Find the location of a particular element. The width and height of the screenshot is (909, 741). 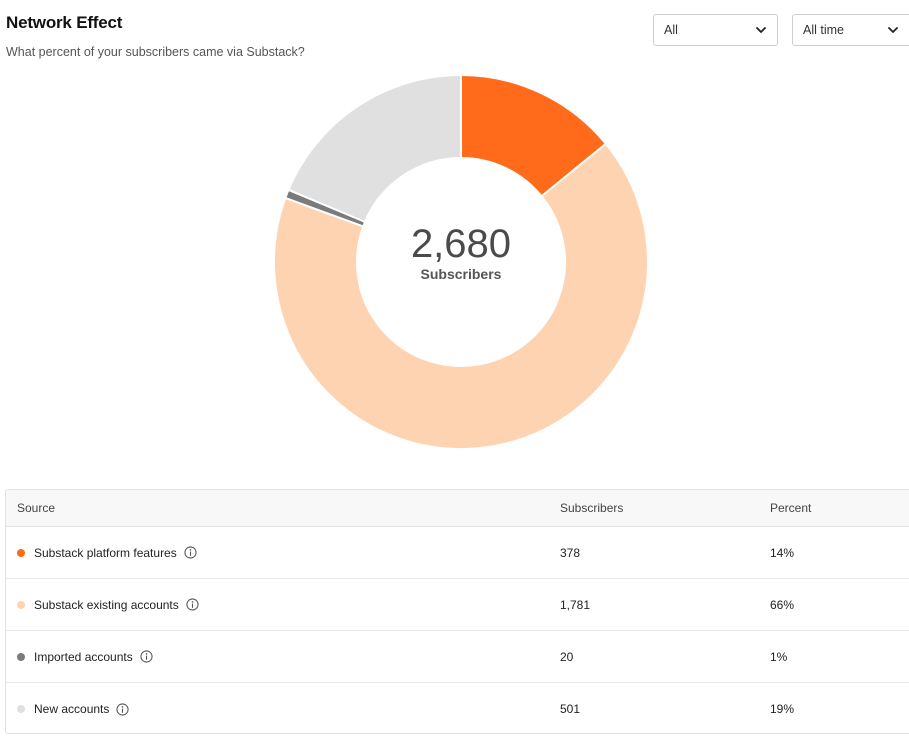

table-row: New accounts 501 19% is located at coordinates (457, 708).